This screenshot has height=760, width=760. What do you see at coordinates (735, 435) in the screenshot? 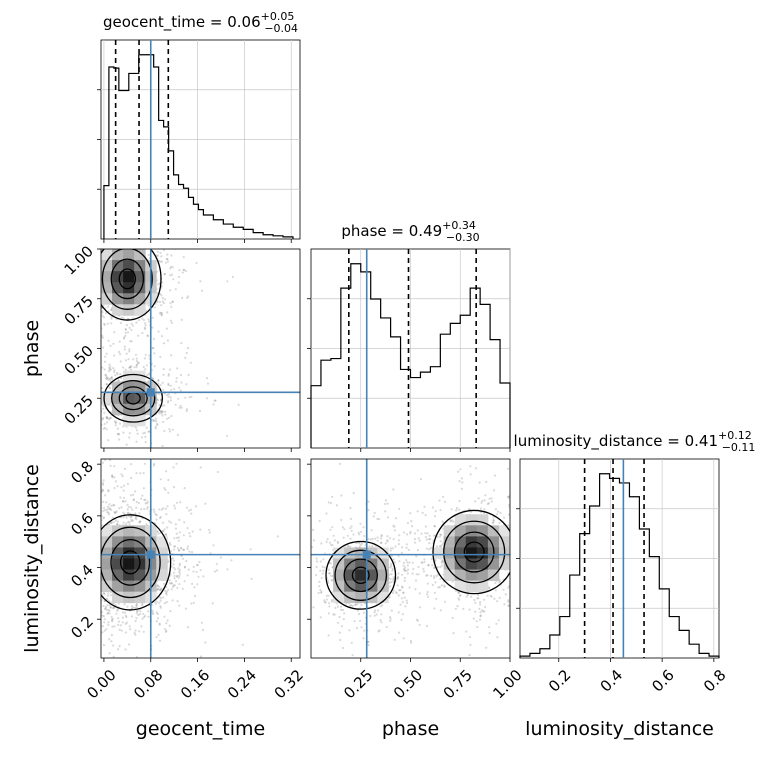
I see `title-plus: +0.12` at bounding box center [735, 435].